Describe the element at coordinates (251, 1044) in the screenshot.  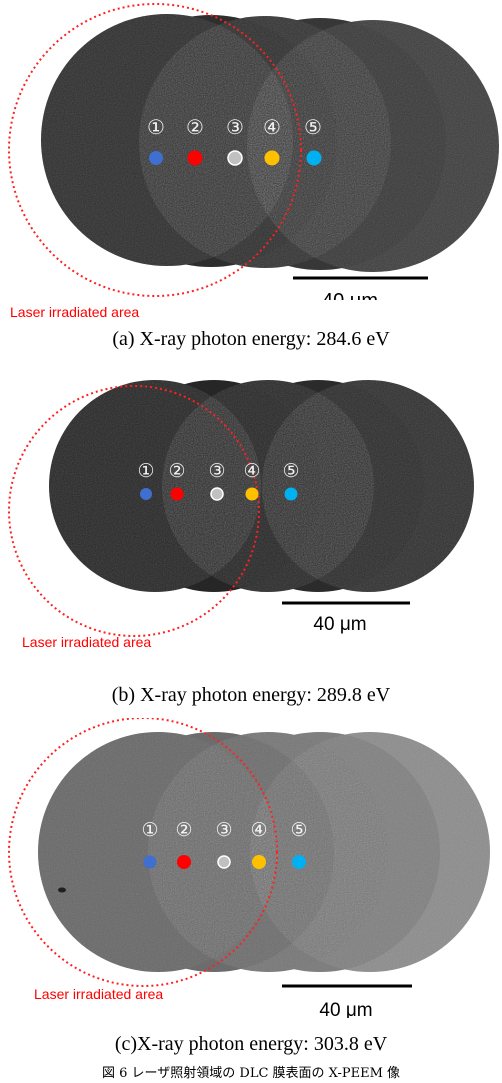
I see `panel-caption-c: (c)X-ray photon energy: 303.8 eV` at that location.